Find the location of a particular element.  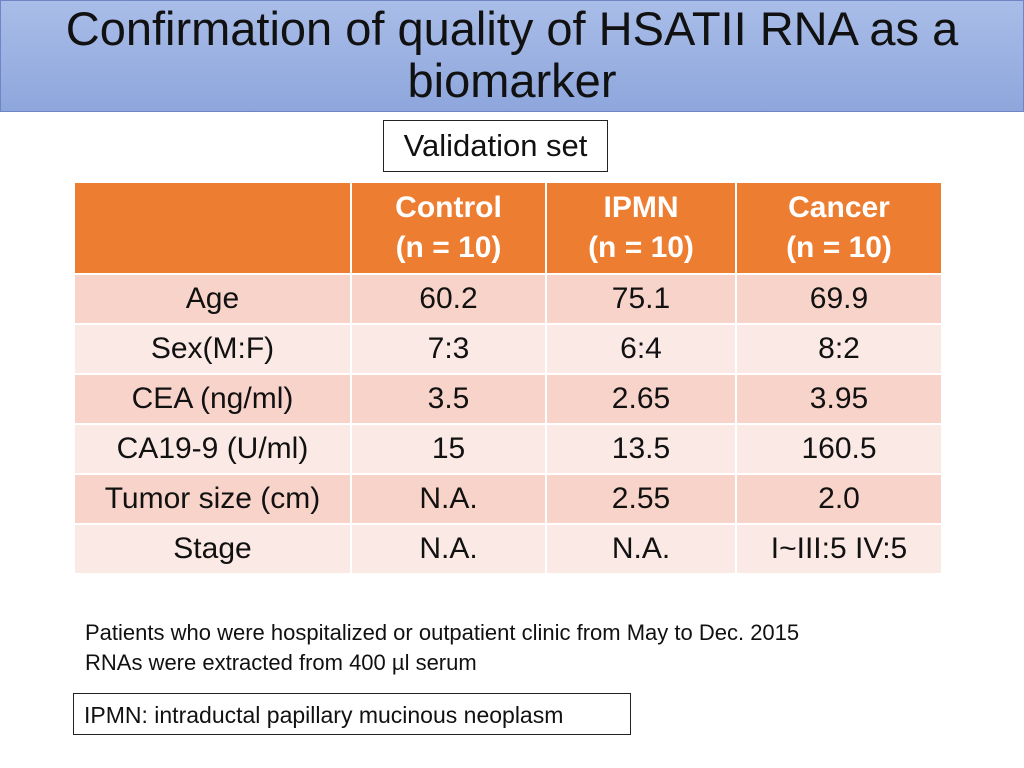

row-label-tumor-size: Tumor size (cm) is located at coordinates (212, 499).